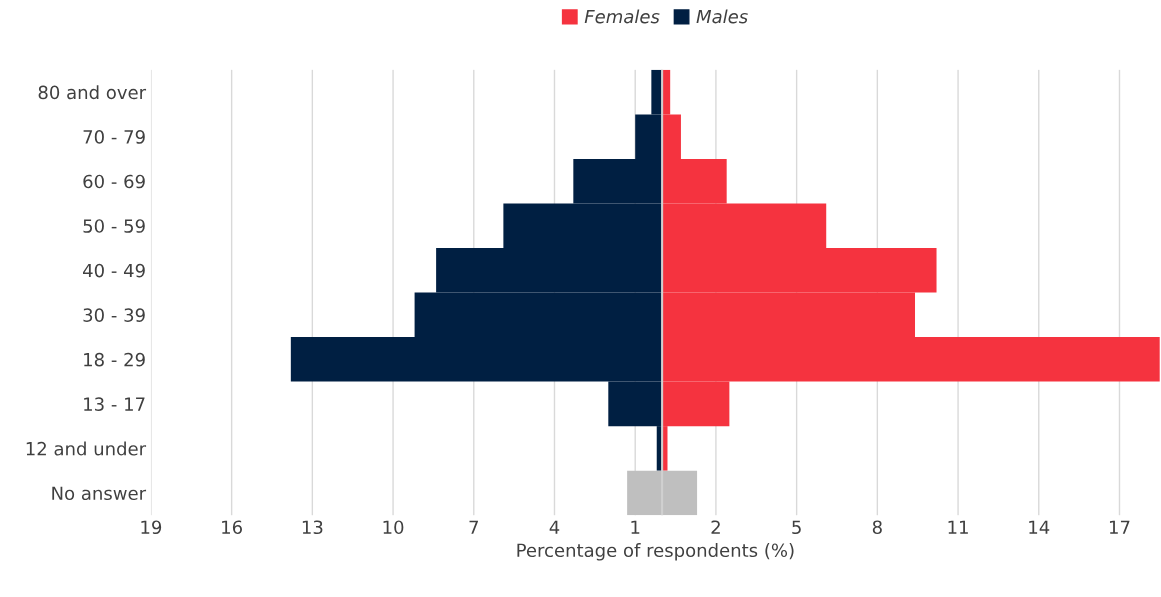 The image size is (1161, 597). Describe the element at coordinates (1039, 527) in the screenshot. I see `x-tick-label: 14` at that location.